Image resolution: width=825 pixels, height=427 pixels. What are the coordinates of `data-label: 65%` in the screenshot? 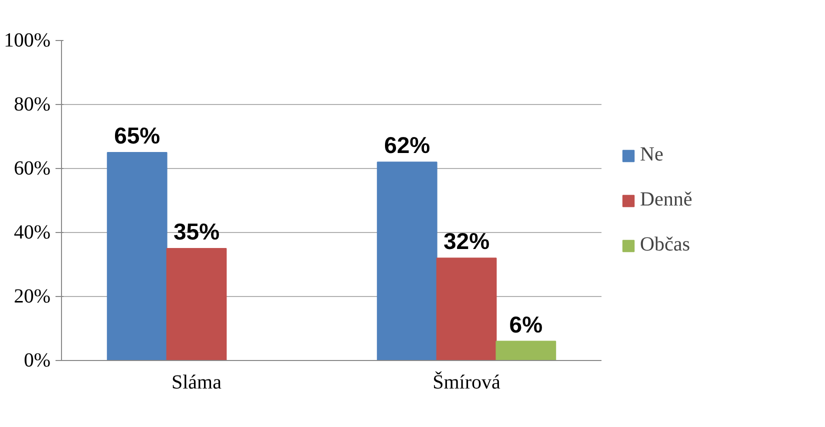 It's located at (137, 135).